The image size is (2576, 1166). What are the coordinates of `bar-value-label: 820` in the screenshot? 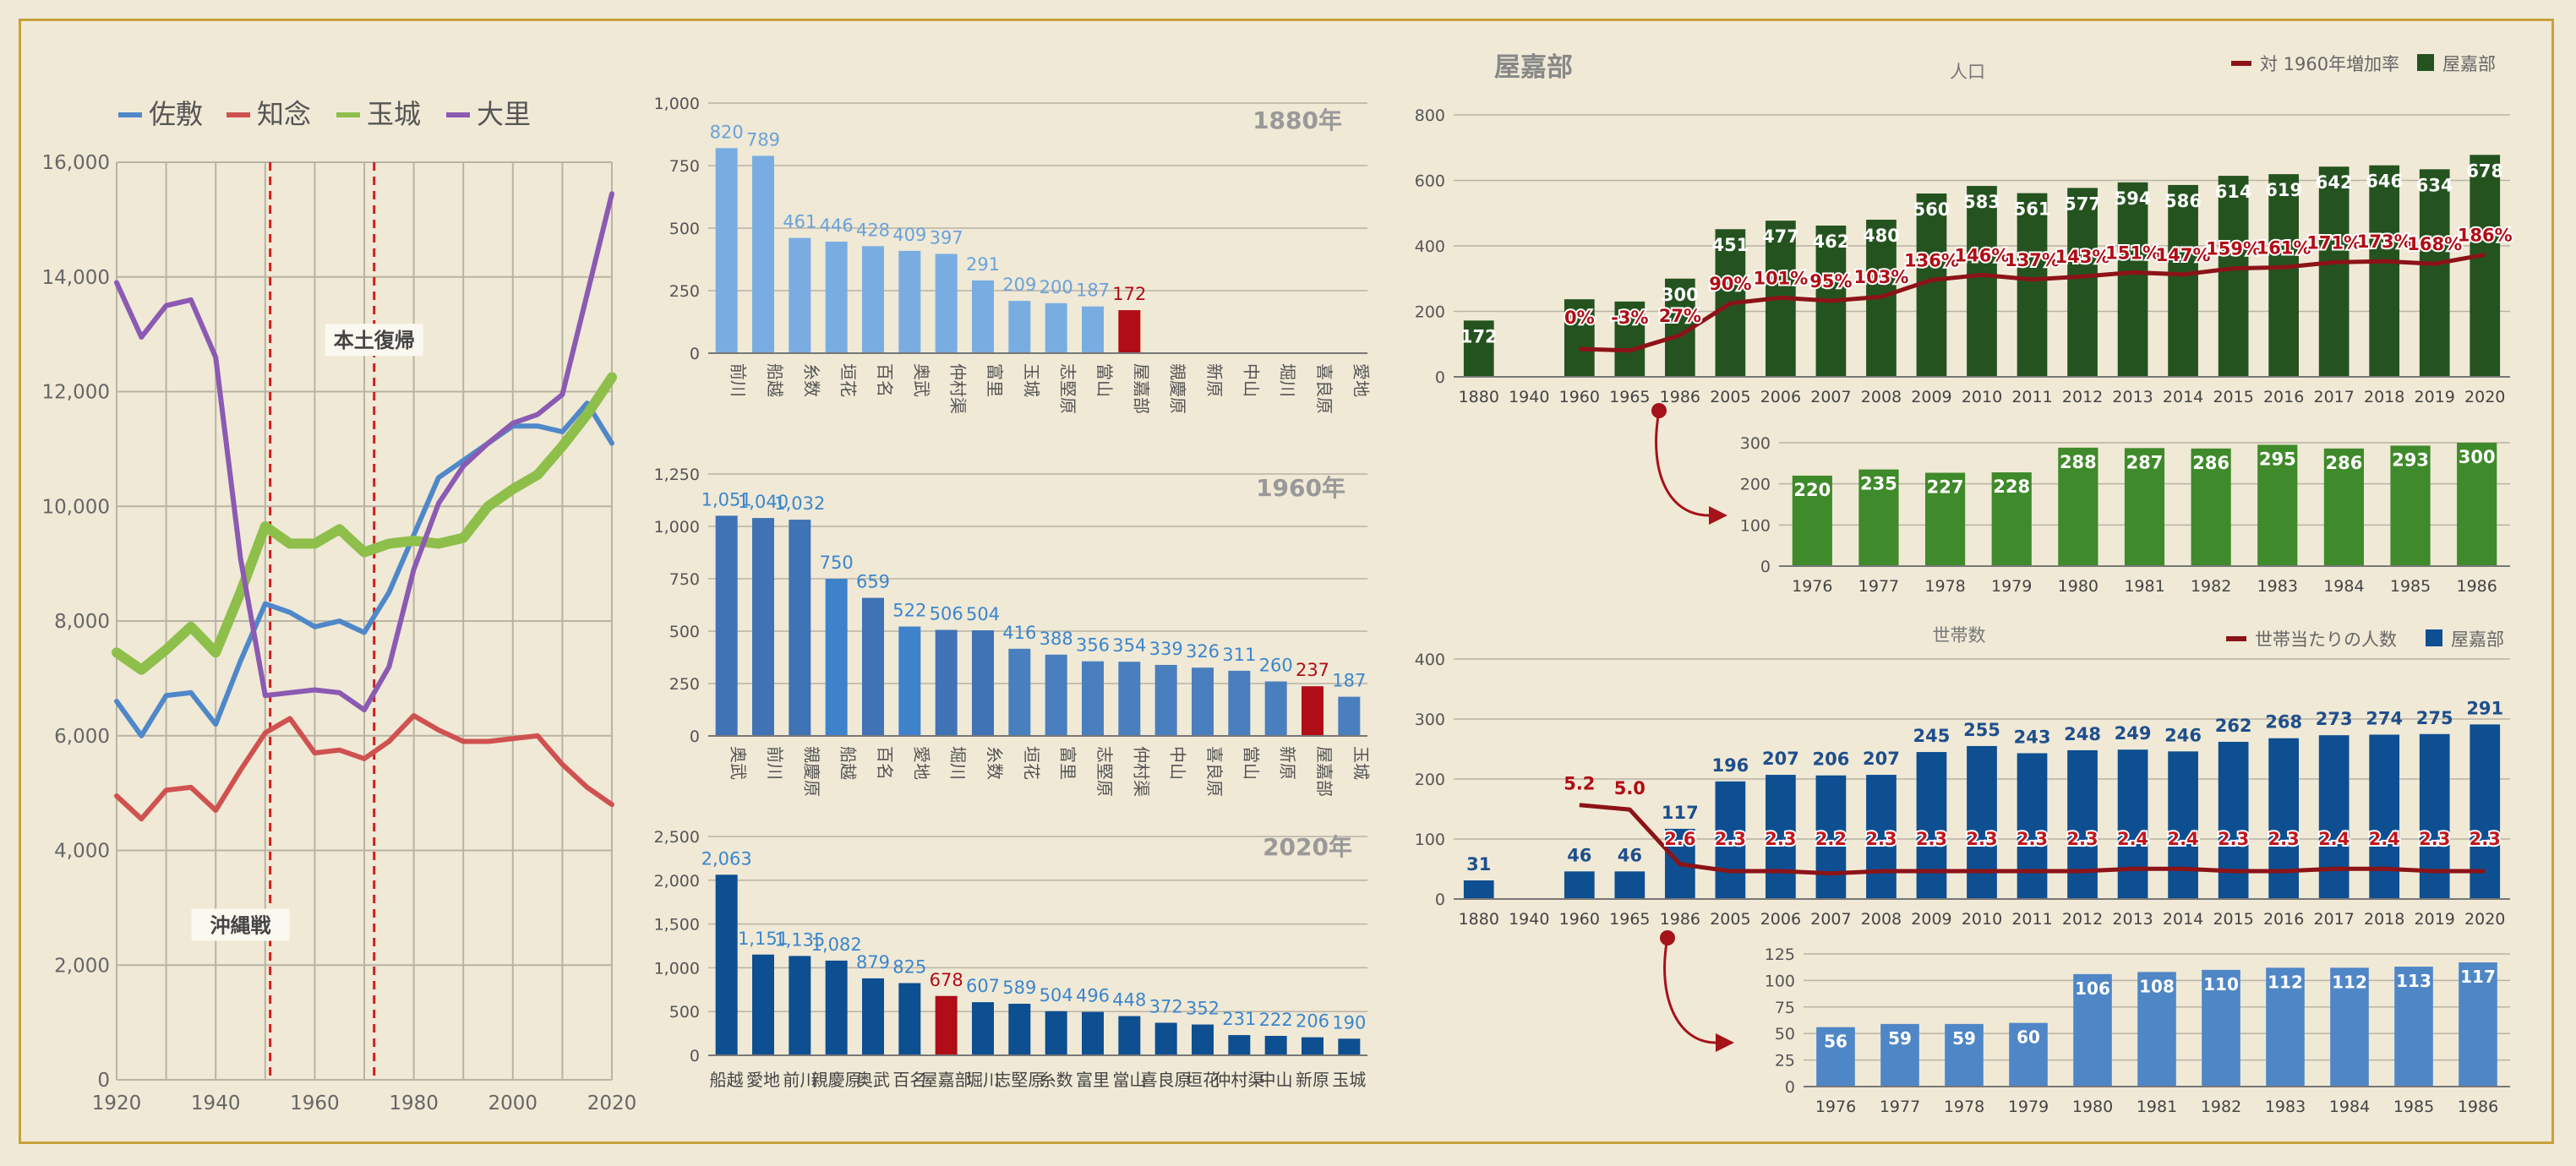 It's located at (727, 132).